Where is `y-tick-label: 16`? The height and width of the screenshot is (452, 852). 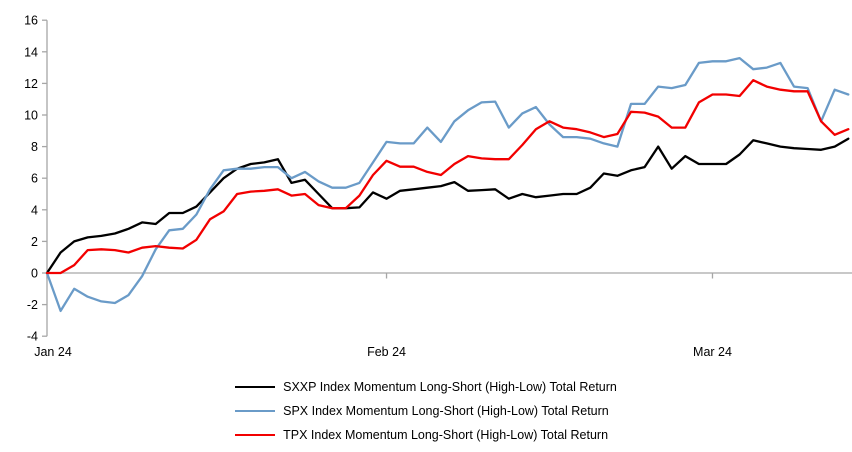 y-tick-label: 16 is located at coordinates (31, 21).